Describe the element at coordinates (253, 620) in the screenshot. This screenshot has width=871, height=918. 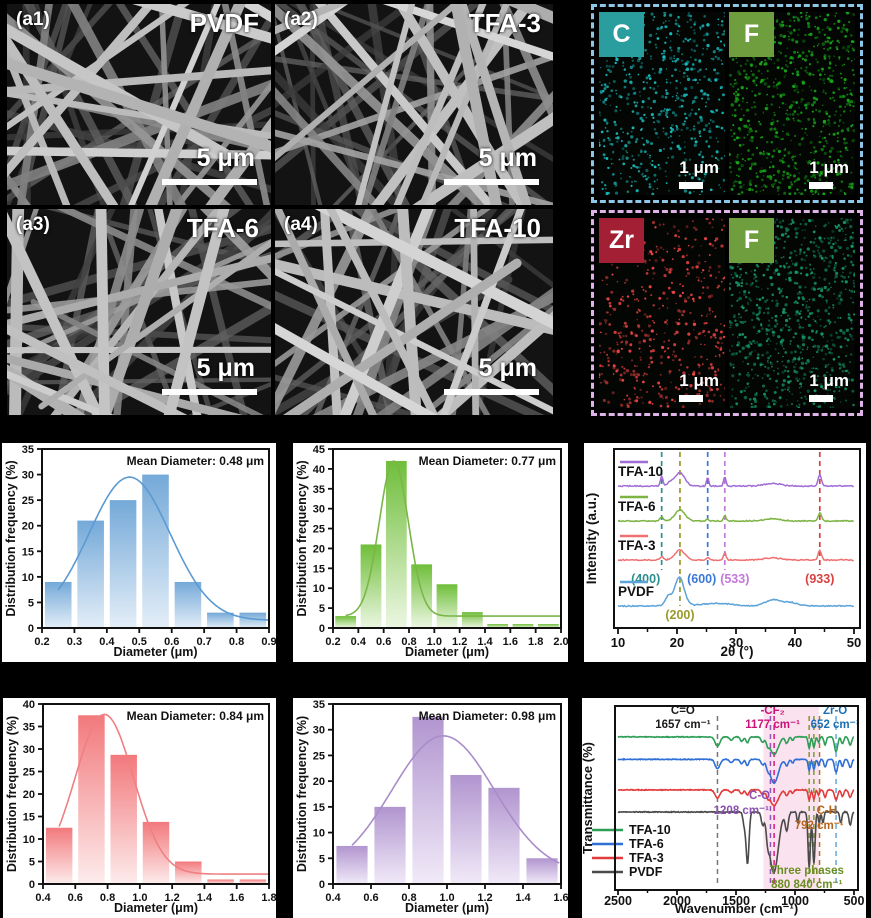
I see `bar` at that location.